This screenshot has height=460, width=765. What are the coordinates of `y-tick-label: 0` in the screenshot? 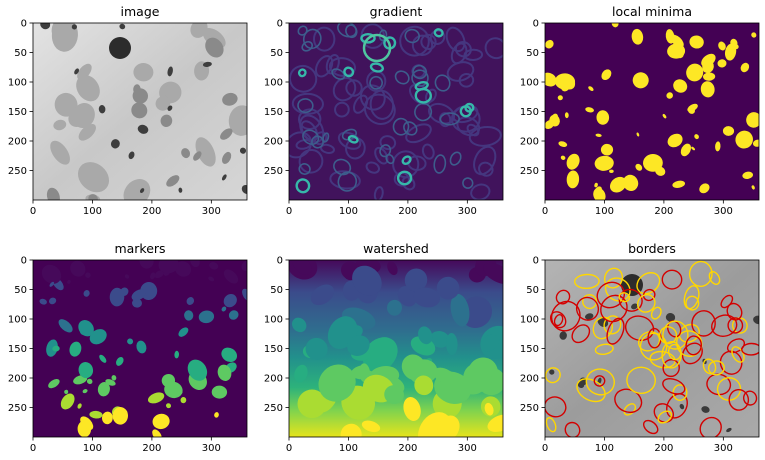 It's located at (536, 24).